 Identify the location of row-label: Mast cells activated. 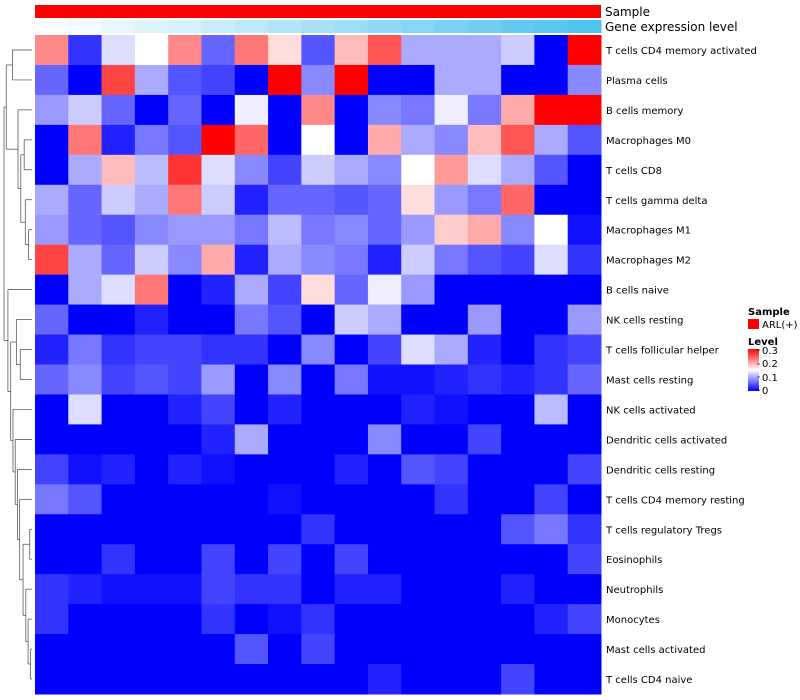
(655, 650).